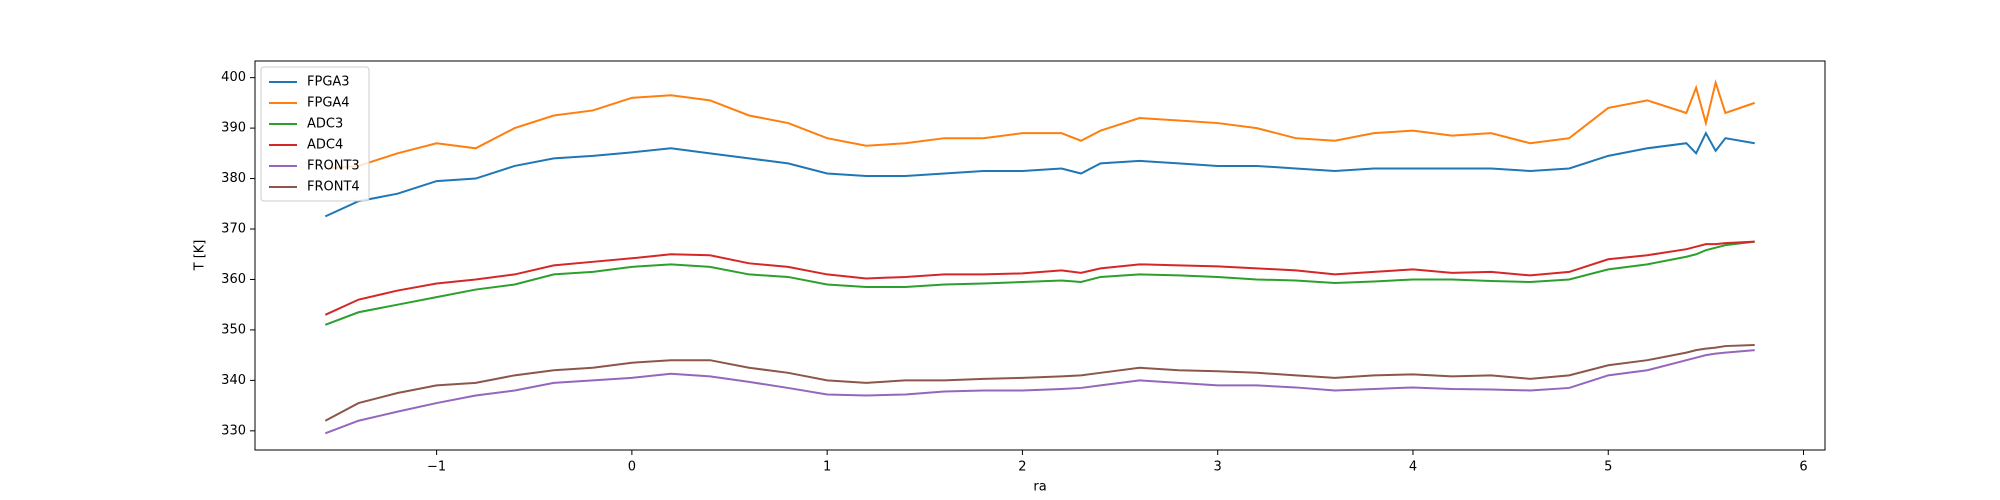  Describe the element at coordinates (325, 124) in the screenshot. I see `legend-label: ADC3` at that location.